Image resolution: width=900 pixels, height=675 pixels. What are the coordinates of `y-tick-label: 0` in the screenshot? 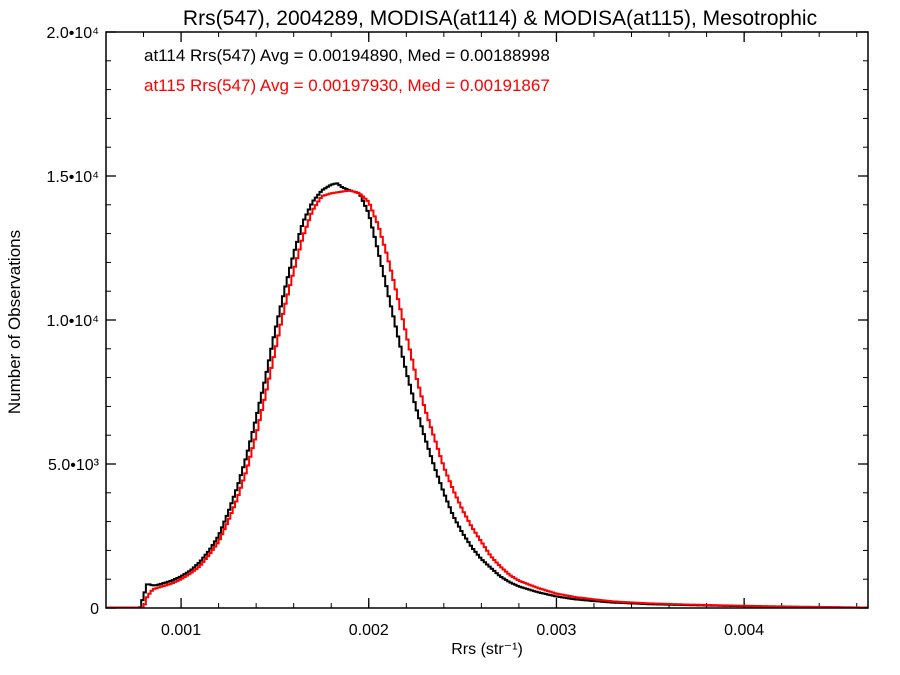 It's located at (94, 609).